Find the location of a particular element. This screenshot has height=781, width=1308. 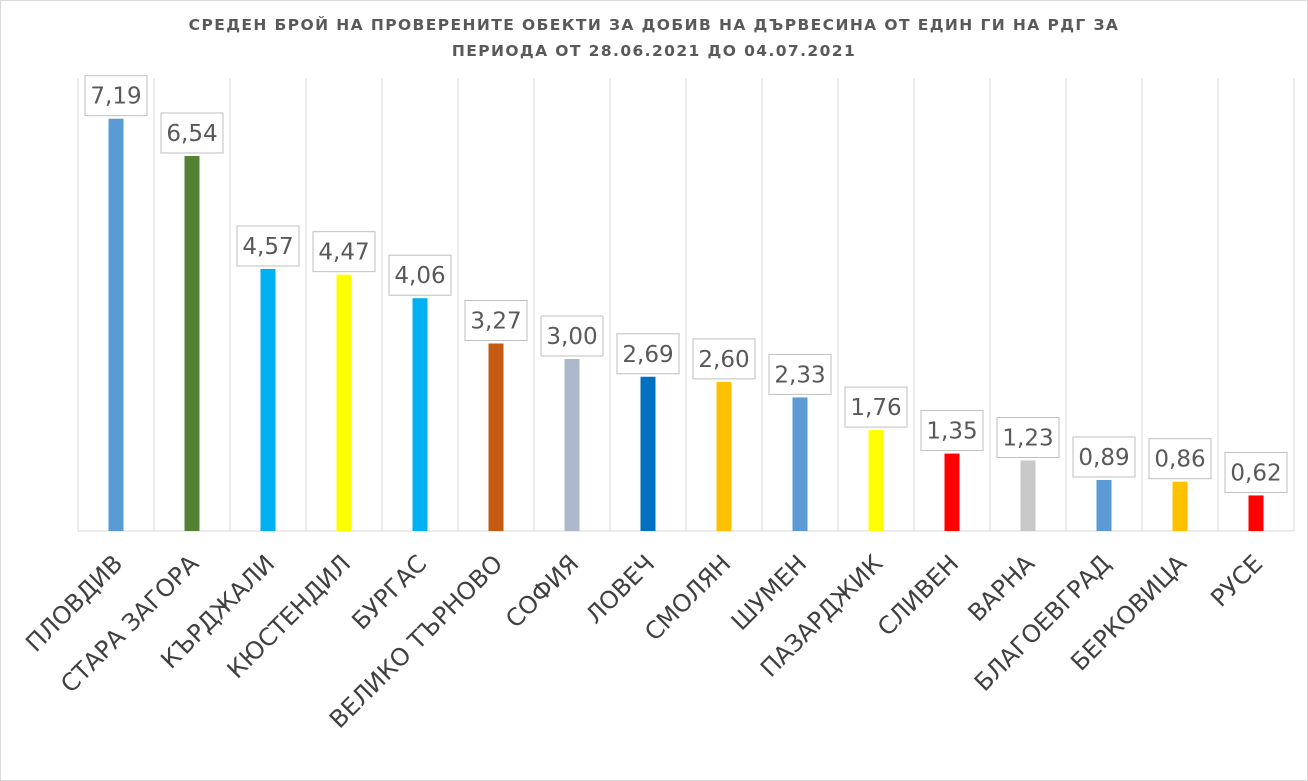

data-label: 0,89 is located at coordinates (1103, 458).